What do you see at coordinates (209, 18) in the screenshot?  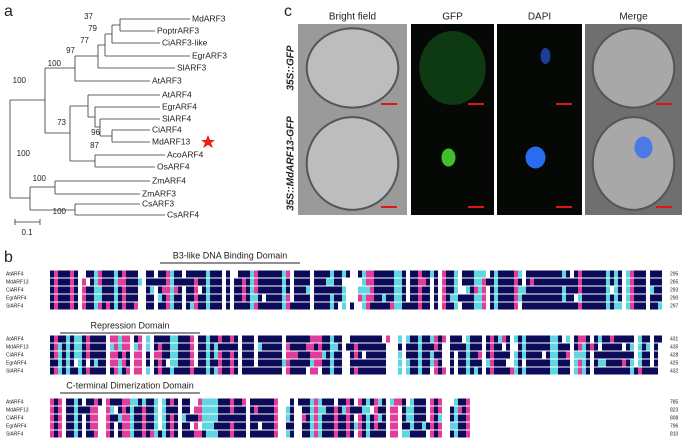 I see `leaf-label: MdARF3` at bounding box center [209, 18].